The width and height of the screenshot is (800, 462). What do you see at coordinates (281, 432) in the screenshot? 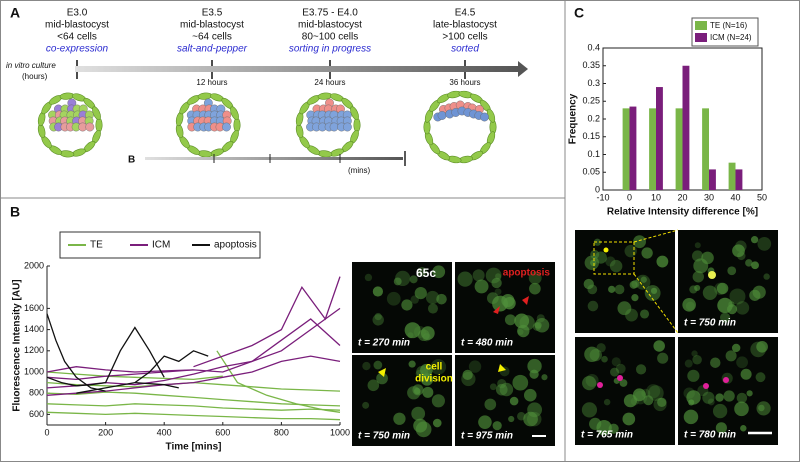
I see `x-tick-label: 800` at bounding box center [281, 432].